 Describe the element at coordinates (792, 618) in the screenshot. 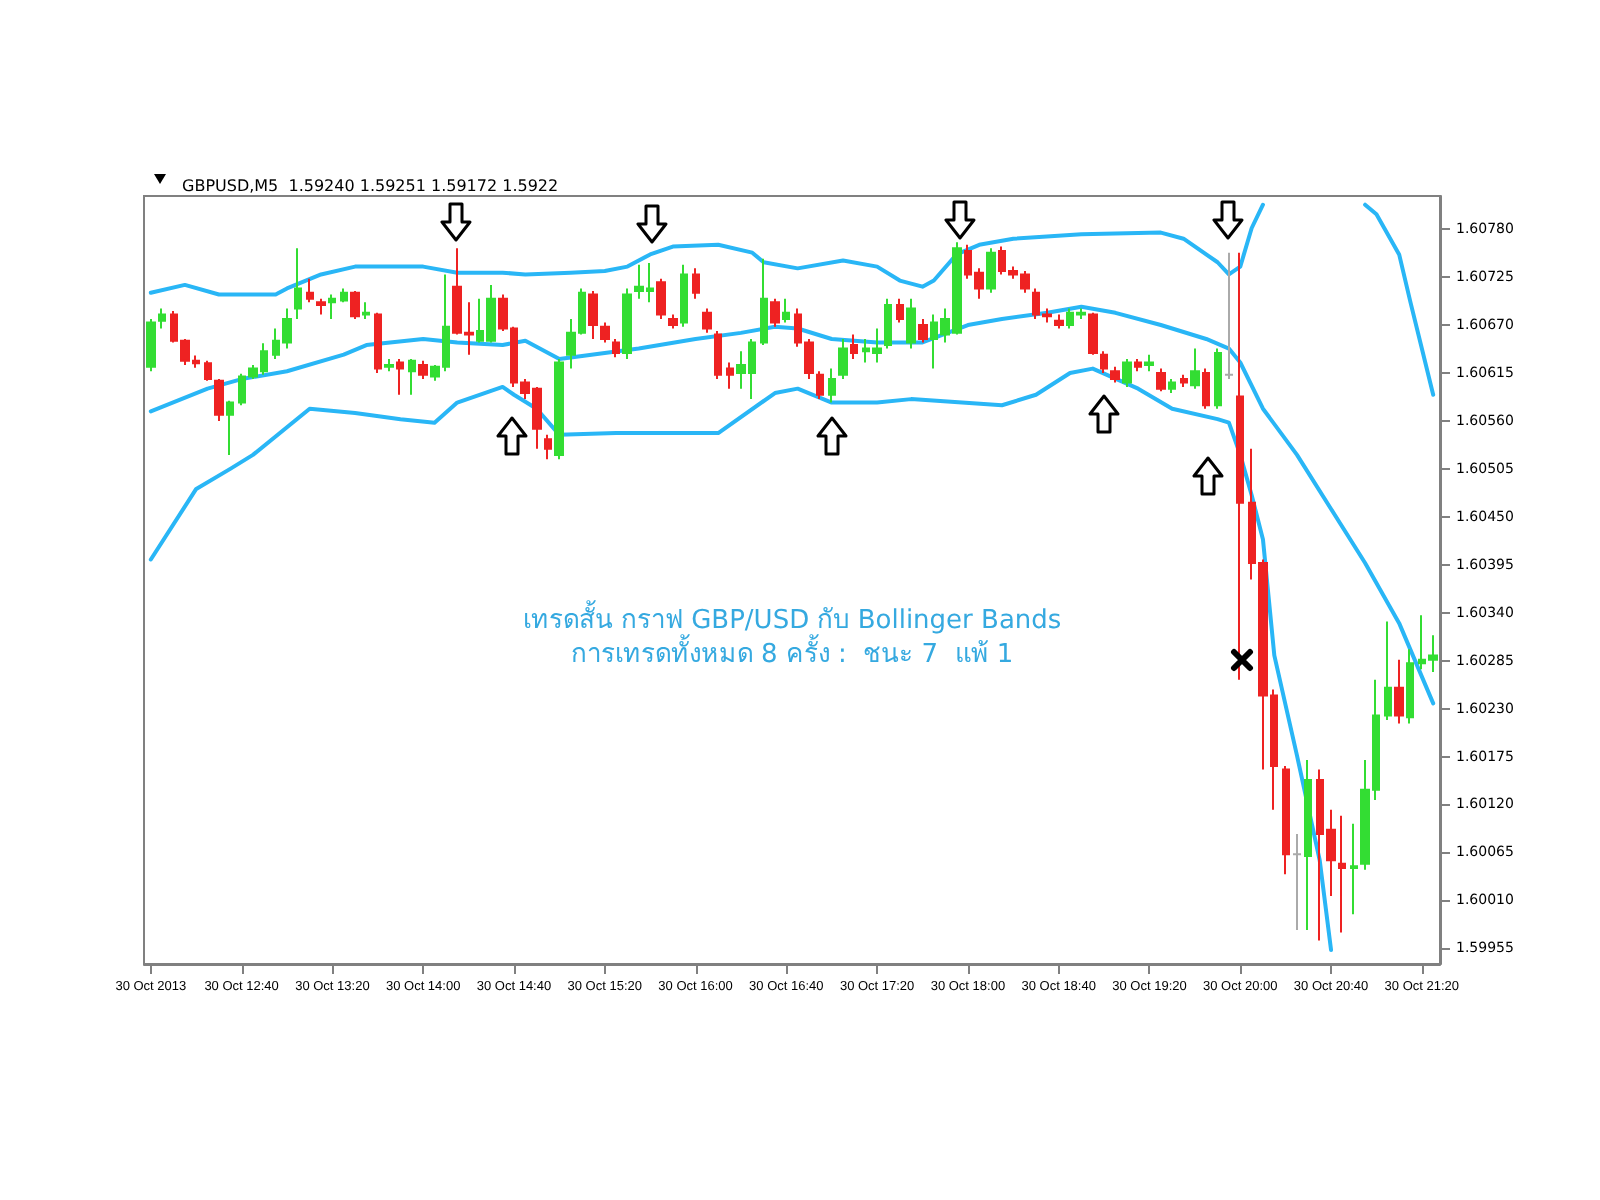

I see `annotation: เทรดสั้น กราฟ GBP/USD กับ Bollinger Bands` at that location.